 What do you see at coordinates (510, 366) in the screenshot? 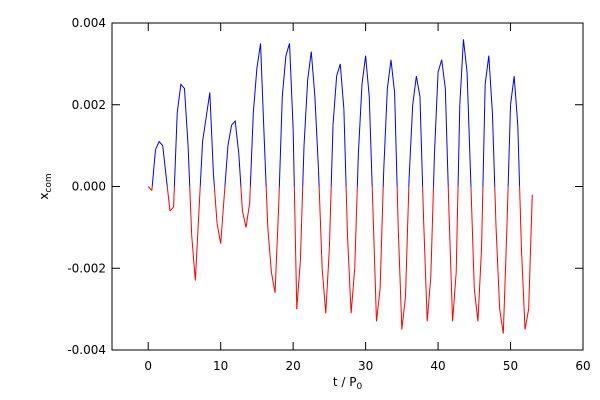
I see `x-tick-label: 50` at bounding box center [510, 366].